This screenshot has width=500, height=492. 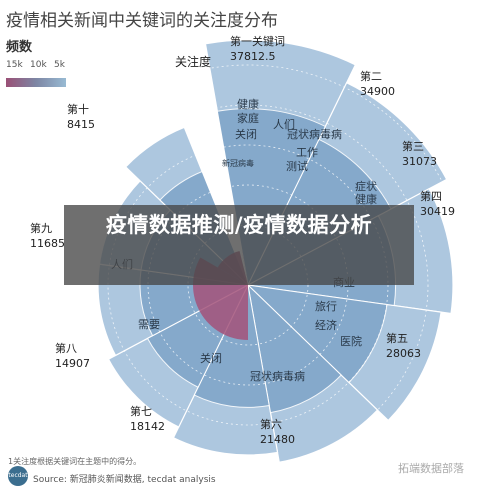 I want to click on sector-label-9: 第九, so click(x=41, y=228).